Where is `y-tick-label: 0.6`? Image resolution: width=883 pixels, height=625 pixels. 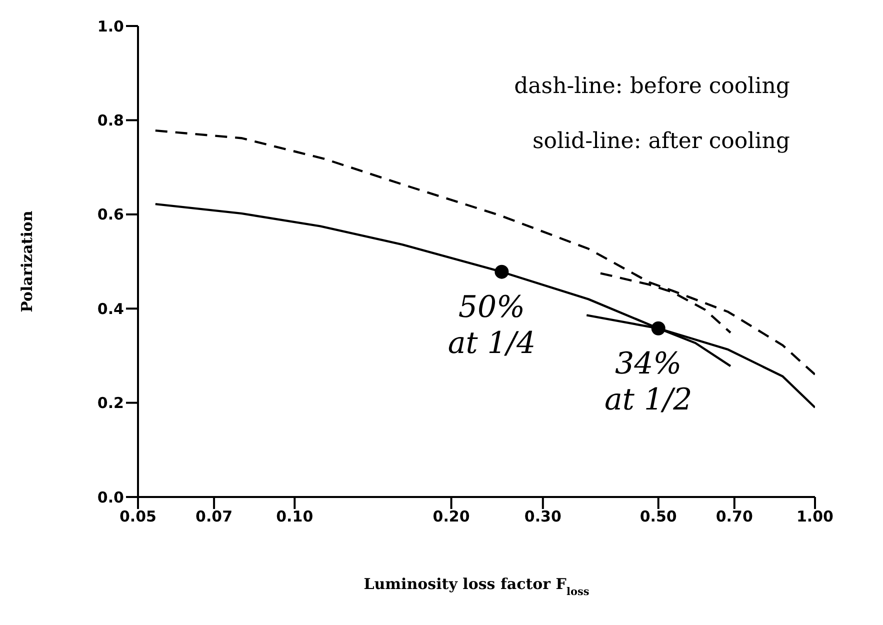 y-tick-label: 0.6 is located at coordinates (110, 215).